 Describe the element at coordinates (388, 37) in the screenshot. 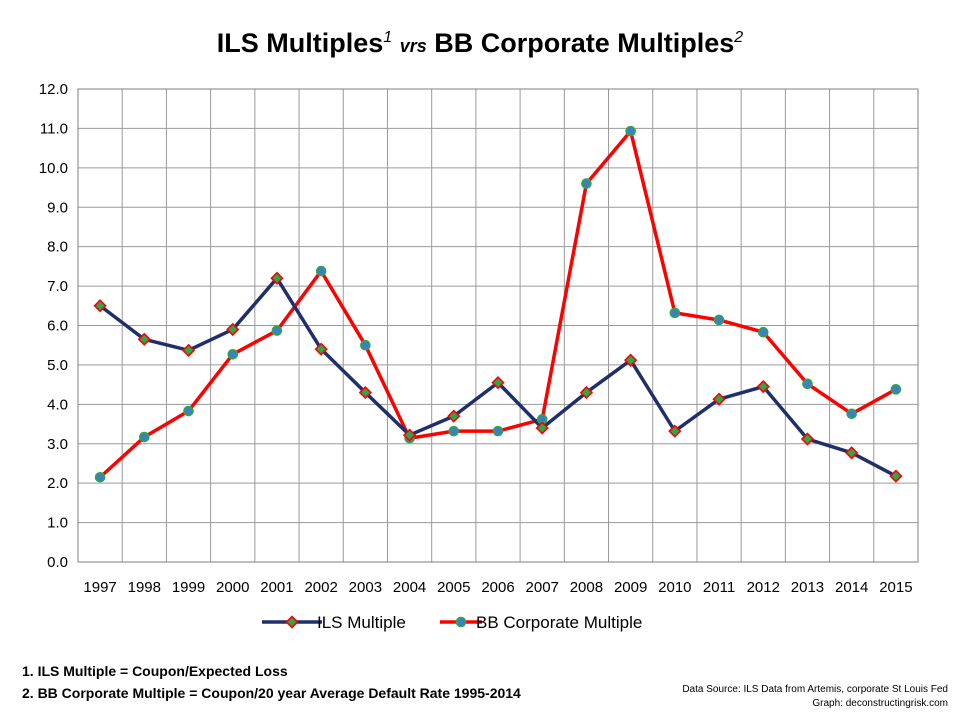

I see `title-sup1: 1` at that location.